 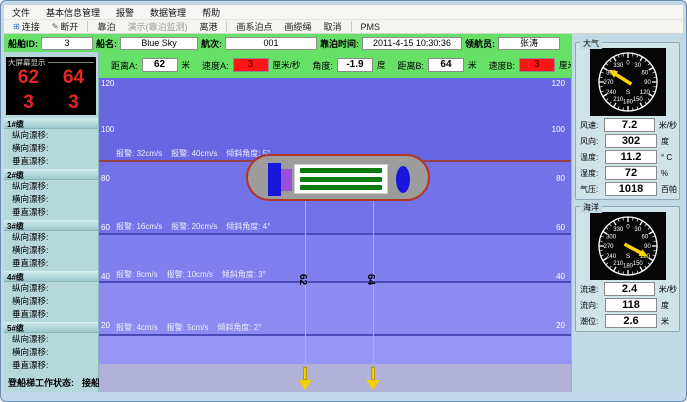 What do you see at coordinates (627, 256) in the screenshot?
I see `svg-text: S` at bounding box center [627, 256].